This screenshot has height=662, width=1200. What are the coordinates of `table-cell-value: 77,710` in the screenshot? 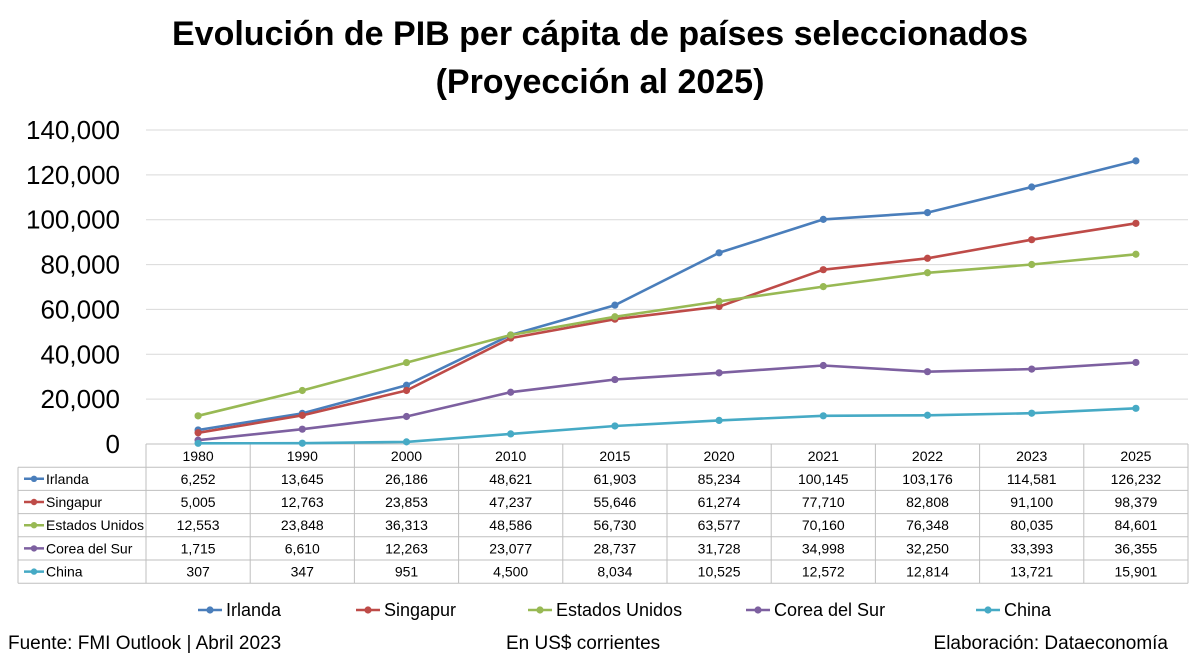 It's located at (823, 502).